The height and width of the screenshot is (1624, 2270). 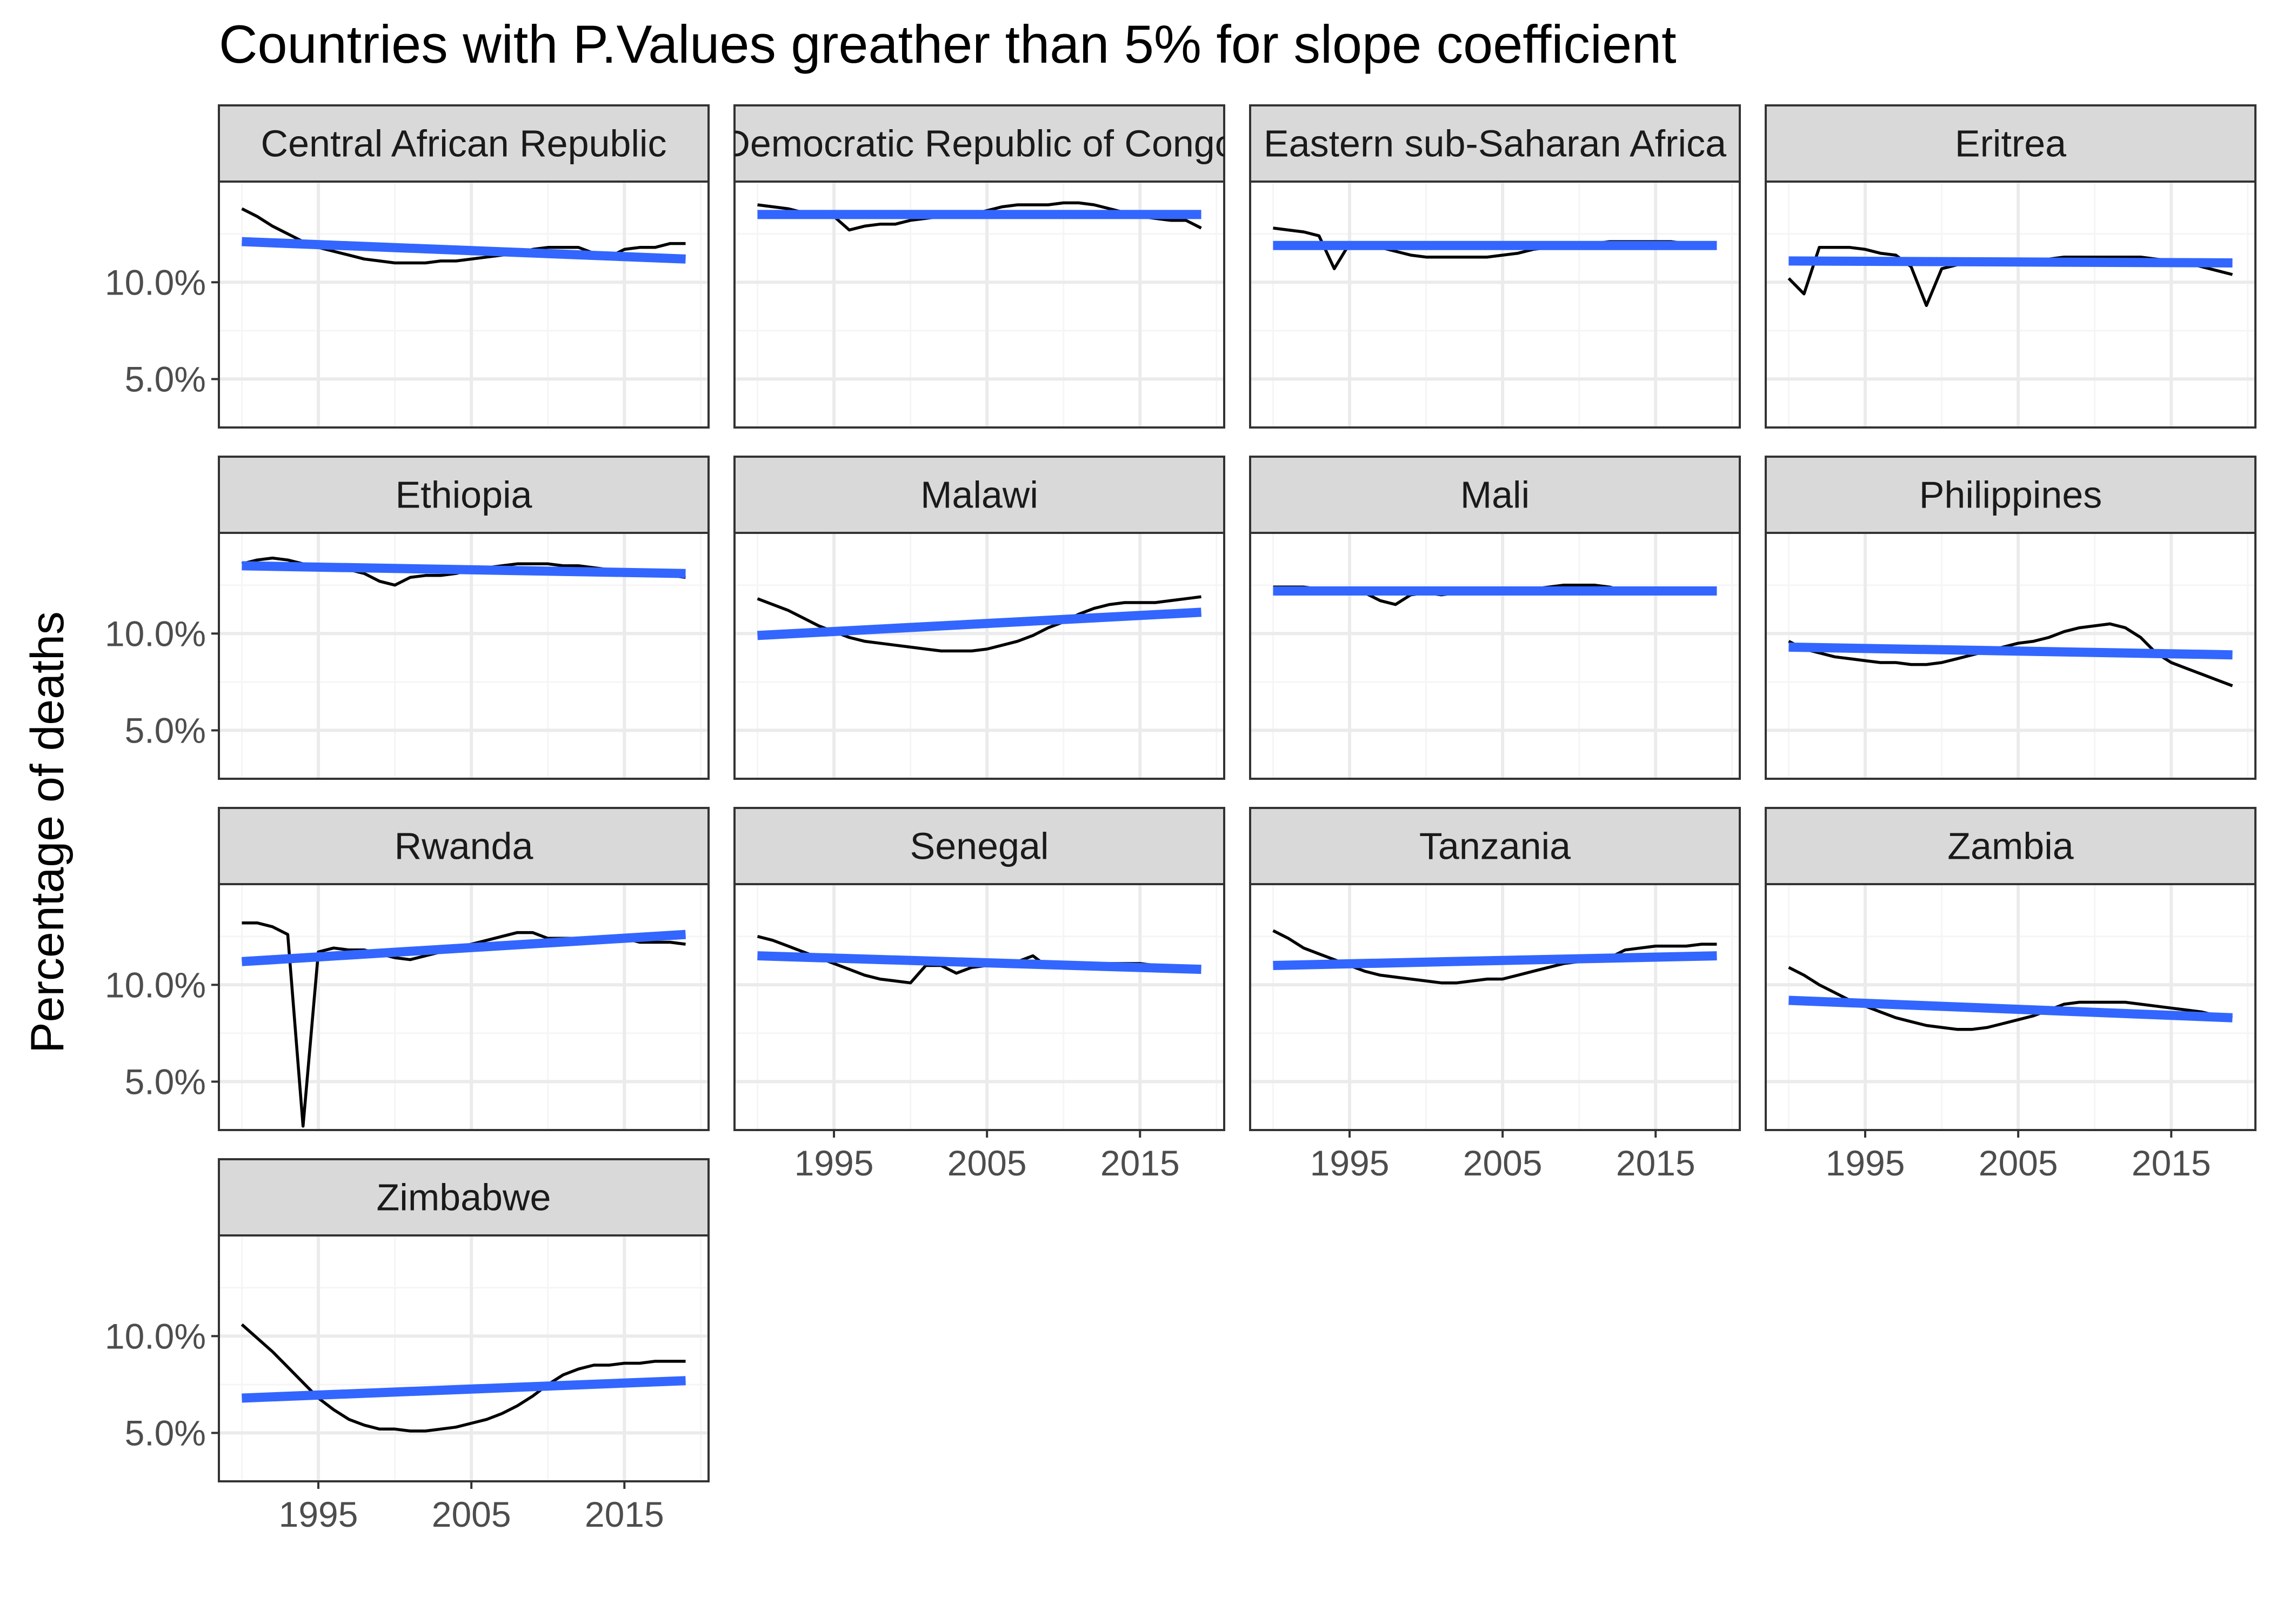 I want to click on facet-strip-label: Philippines, so click(x=2010, y=495).